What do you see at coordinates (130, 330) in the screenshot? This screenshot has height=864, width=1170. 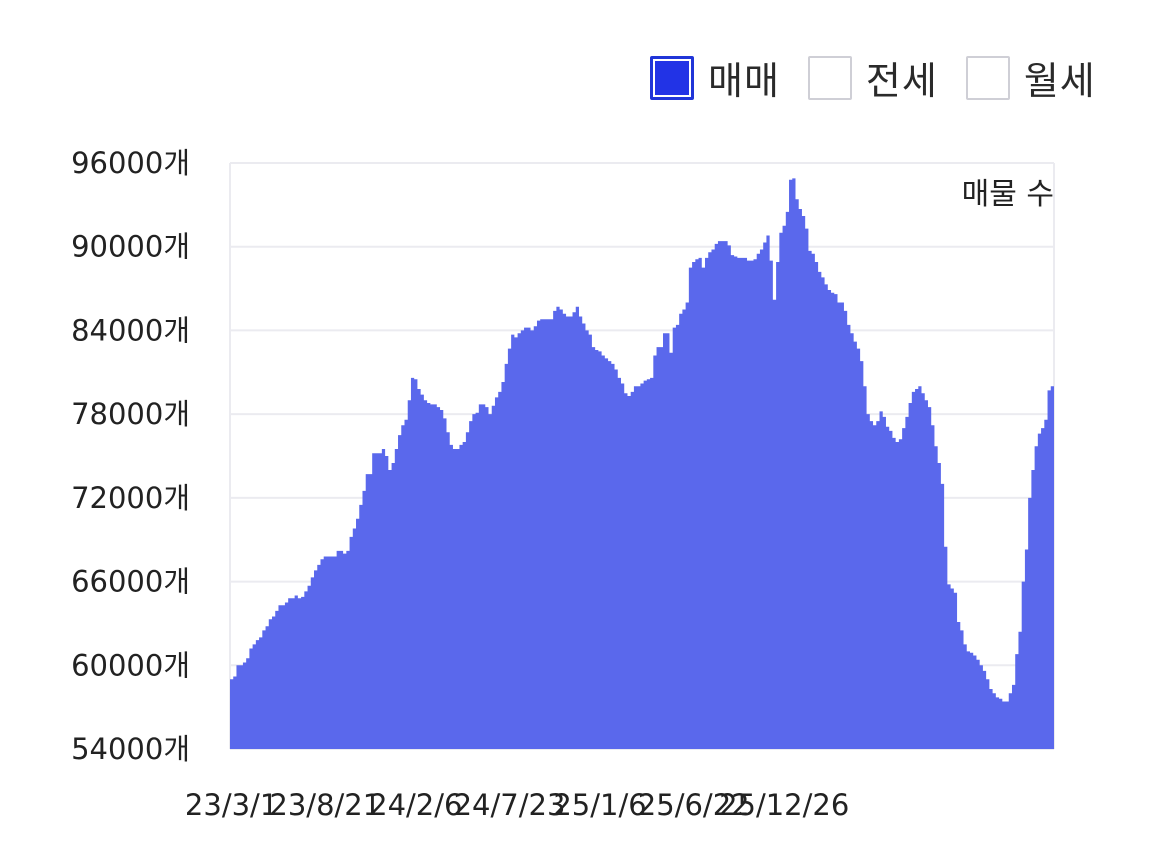 I see `y-tick-label: 84000개` at bounding box center [130, 330].